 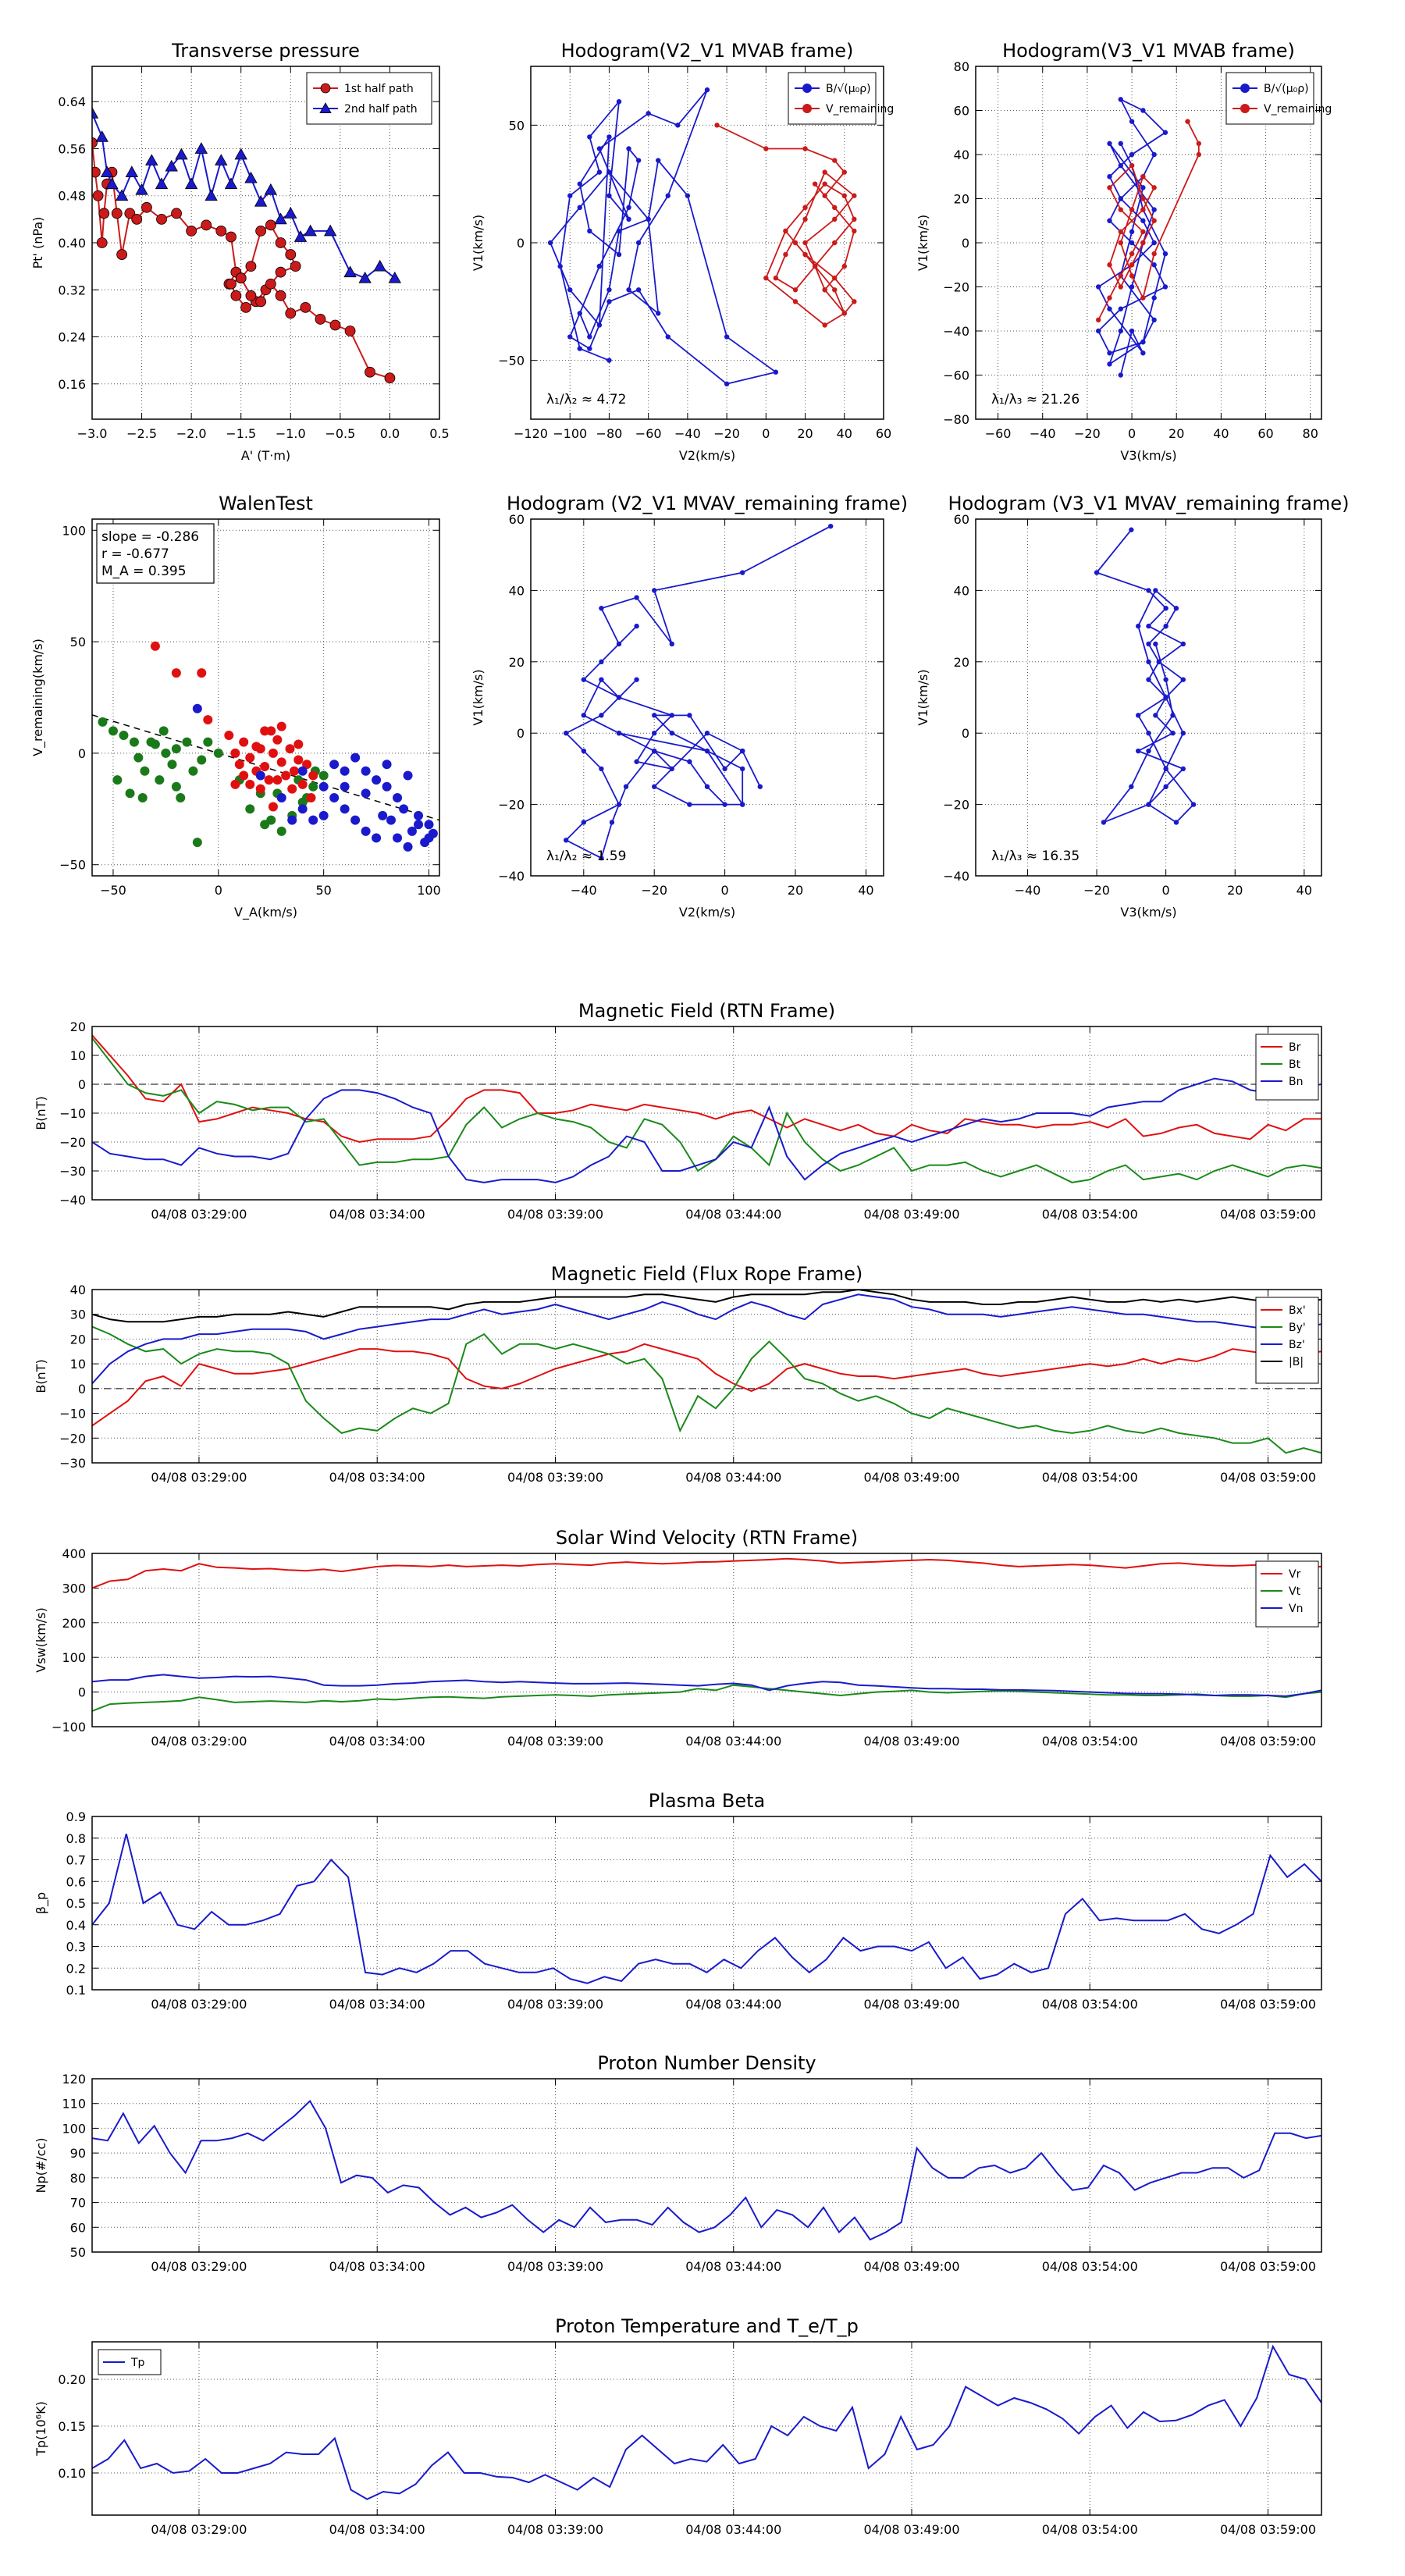 I want to click on y-tick-label: 100, so click(x=74, y=530).